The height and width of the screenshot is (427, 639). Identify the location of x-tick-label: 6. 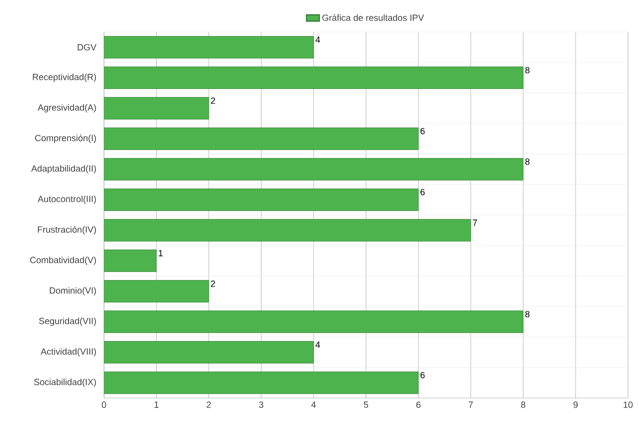
(418, 405).